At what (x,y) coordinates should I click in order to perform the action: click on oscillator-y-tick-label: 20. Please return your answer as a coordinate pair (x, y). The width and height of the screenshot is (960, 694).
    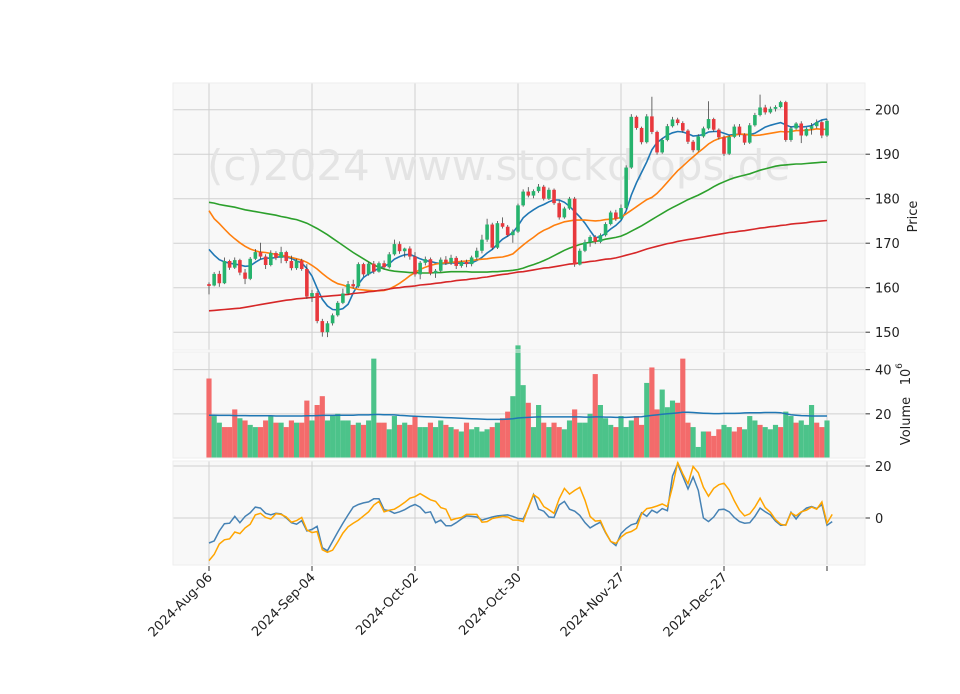
    Looking at the image, I should click on (883, 467).